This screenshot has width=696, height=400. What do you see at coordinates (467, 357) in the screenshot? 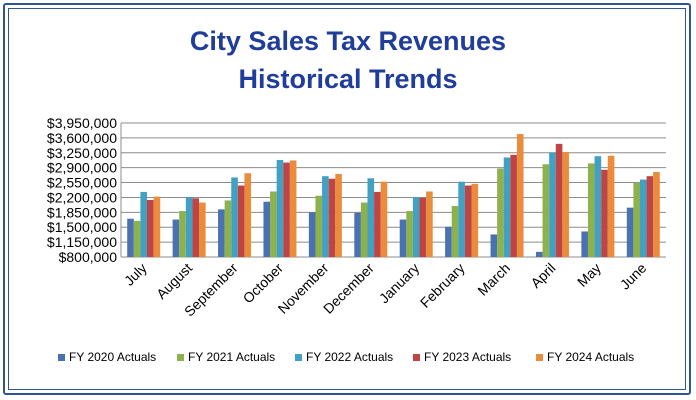
I see `legend-label: FY 2023 Actuals` at bounding box center [467, 357].